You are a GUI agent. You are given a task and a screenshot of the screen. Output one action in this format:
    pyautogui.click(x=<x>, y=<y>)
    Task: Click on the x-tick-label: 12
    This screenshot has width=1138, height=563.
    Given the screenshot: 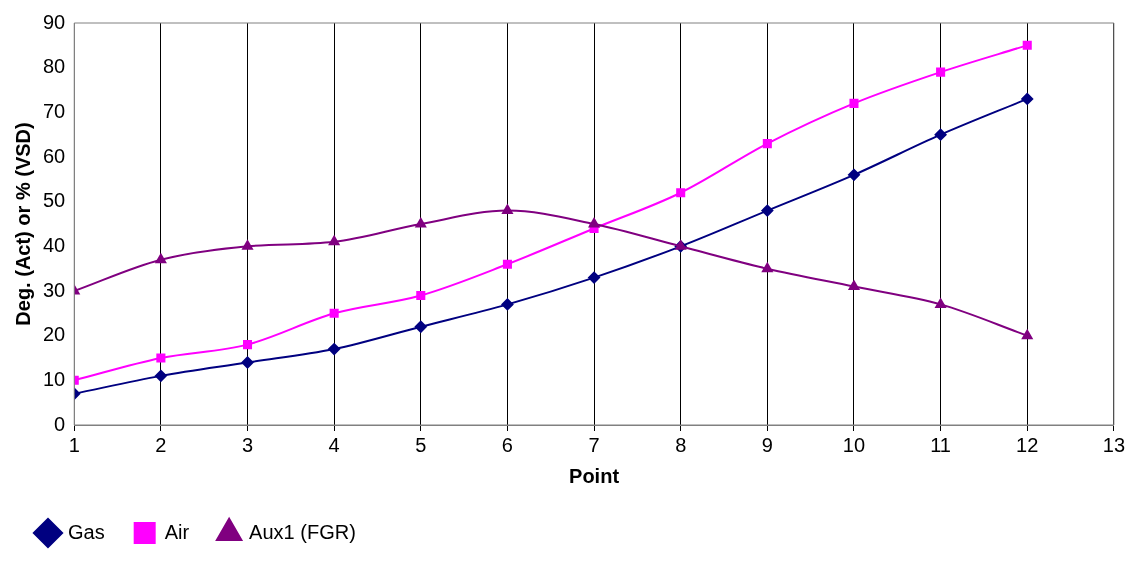 What is the action you would take?
    pyautogui.click(x=1027, y=444)
    